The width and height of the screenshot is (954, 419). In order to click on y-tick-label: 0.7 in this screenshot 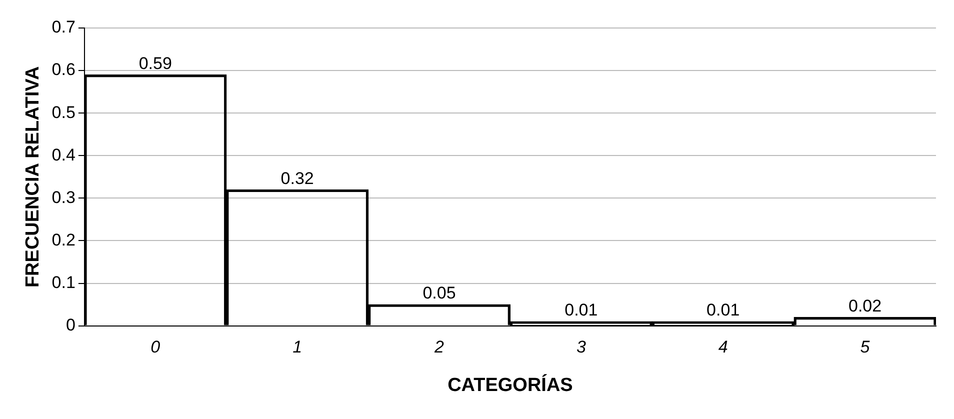, I will do `click(64, 27)`.